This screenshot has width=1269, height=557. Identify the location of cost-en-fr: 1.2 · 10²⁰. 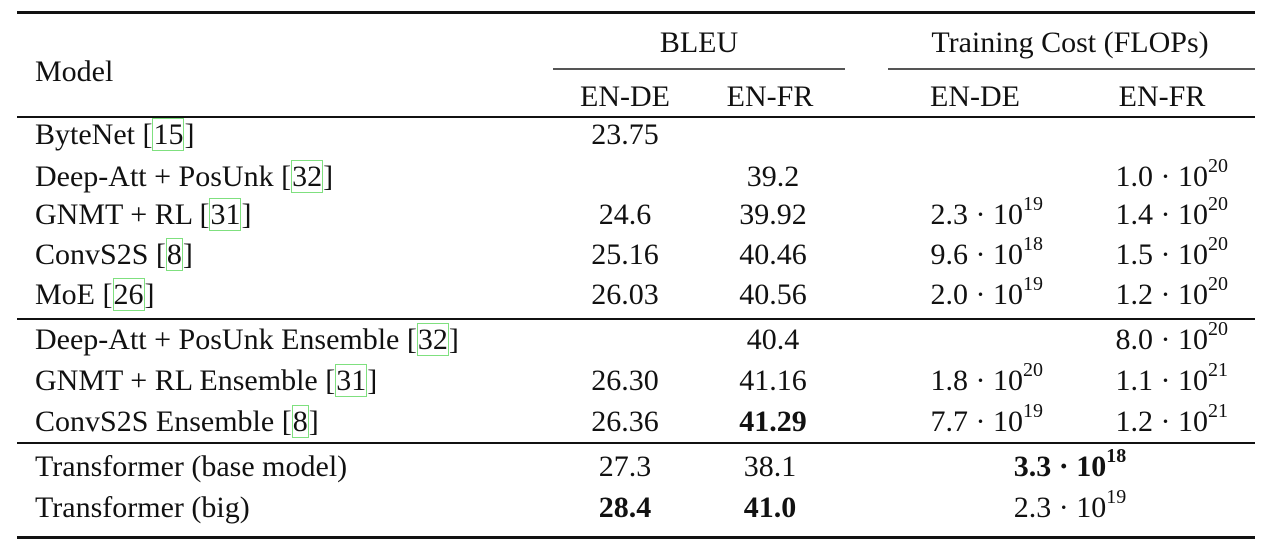
(1172, 293).